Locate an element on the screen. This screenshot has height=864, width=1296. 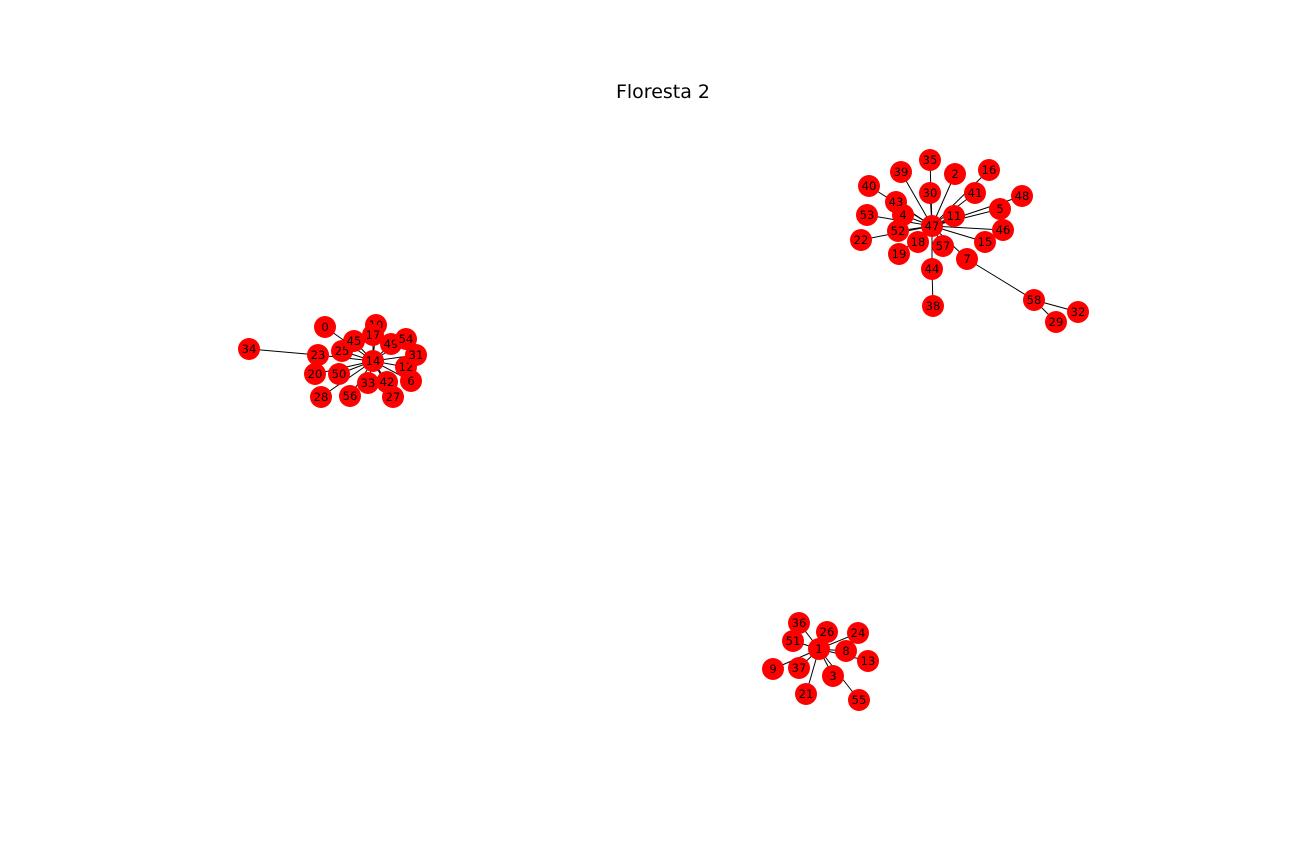
node-55: 55 is located at coordinates (859, 700).